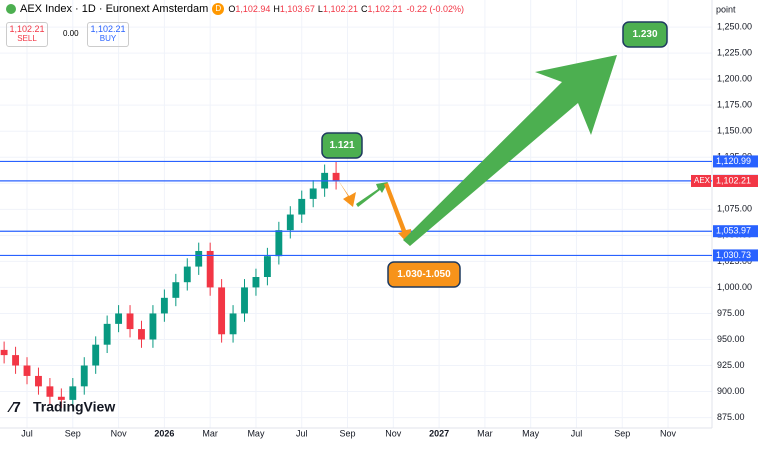 The image size is (758, 450). What do you see at coordinates (27, 29) in the screenshot?
I see `sell-price: 1,102.21` at bounding box center [27, 29].